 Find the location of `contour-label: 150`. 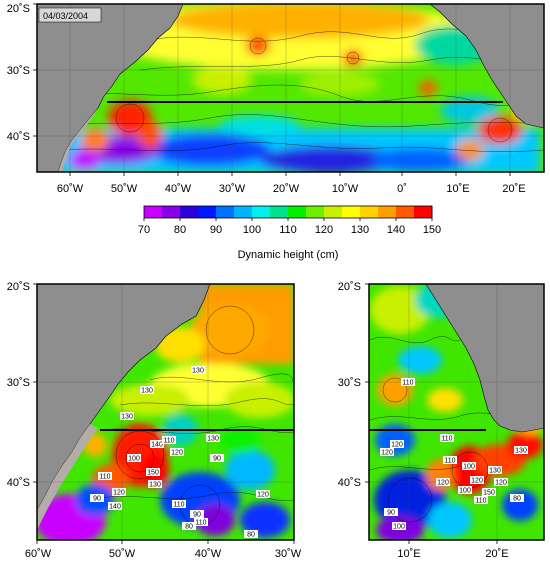

contour-label: 150 is located at coordinates (153, 472).